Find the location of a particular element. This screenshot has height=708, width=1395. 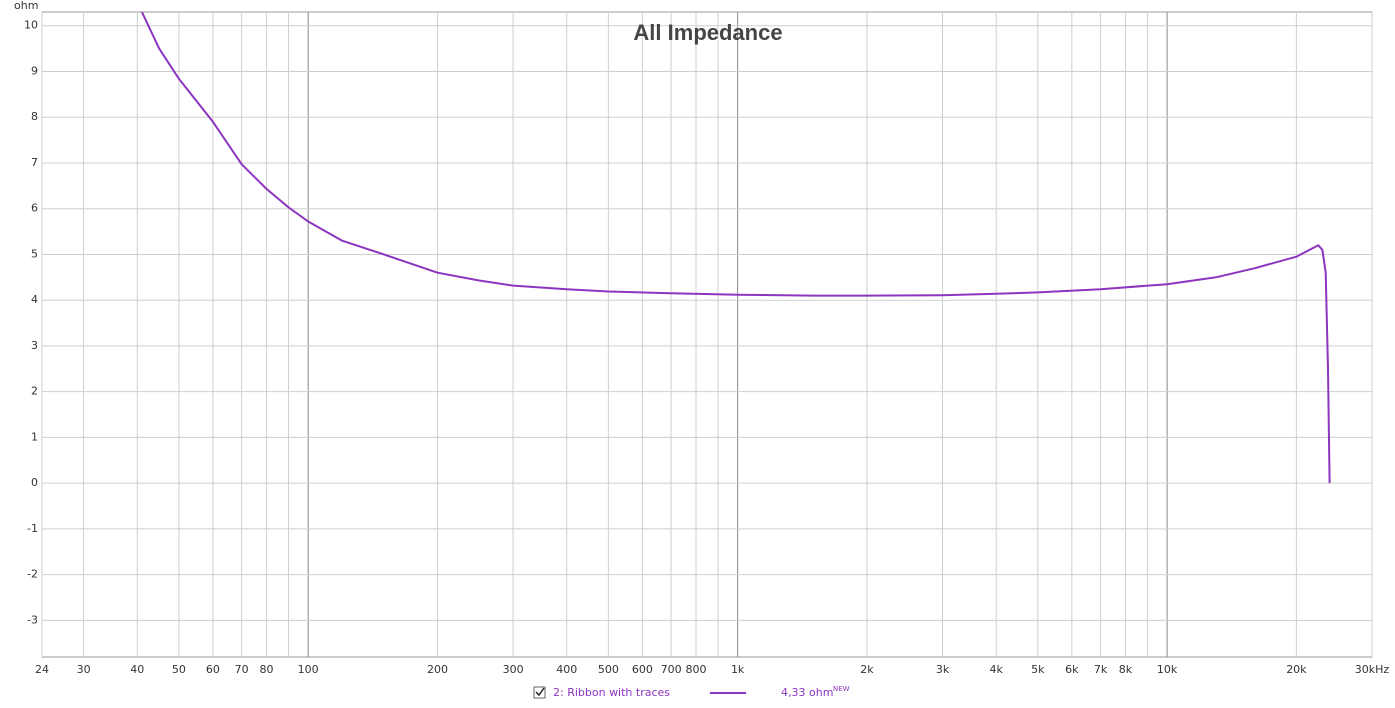

x-tick-label: 10k is located at coordinates (1167, 669).